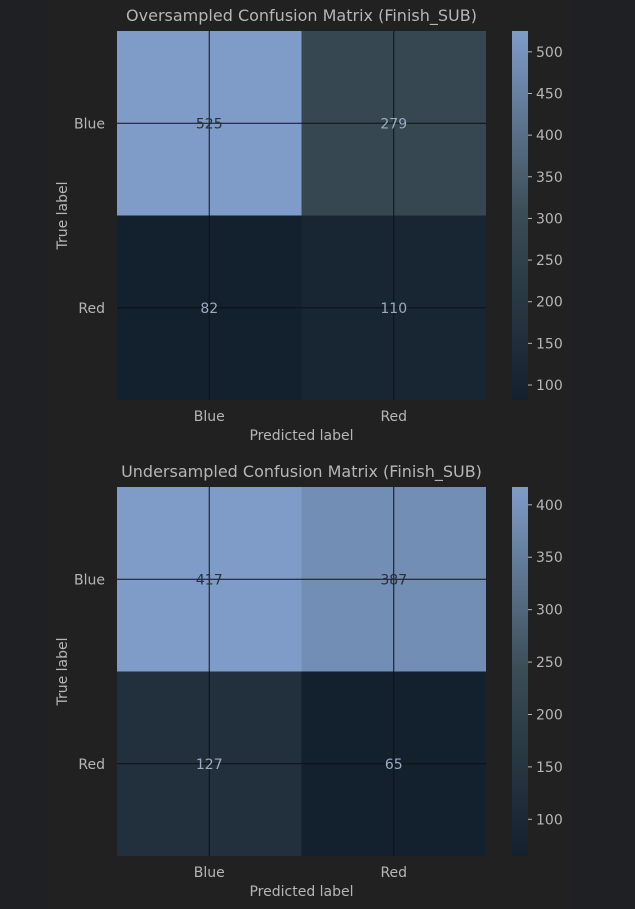  I want to click on oversampled-ytick-label-0: Blue, so click(89, 124).